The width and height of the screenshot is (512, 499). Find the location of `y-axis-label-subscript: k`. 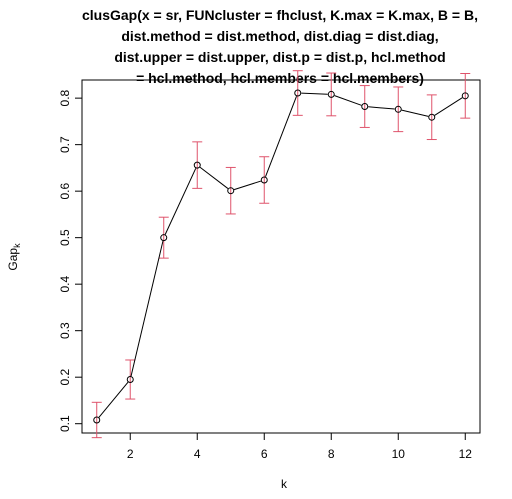

y-axis-label-subscript: k is located at coordinates (17, 245).